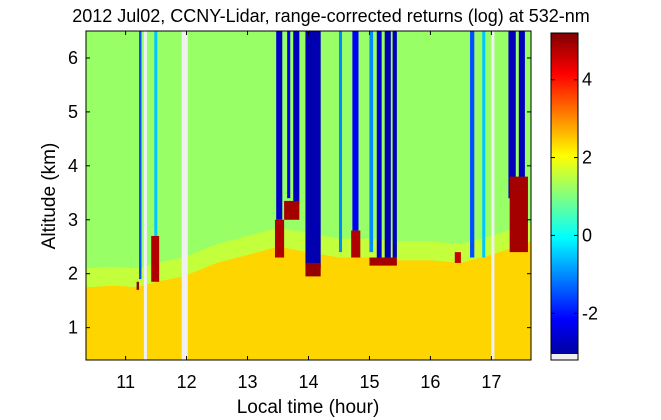 Image resolution: width=661 pixels, height=420 pixels. Describe the element at coordinates (73, 112) in the screenshot. I see `y-tick-label: 5` at that location.